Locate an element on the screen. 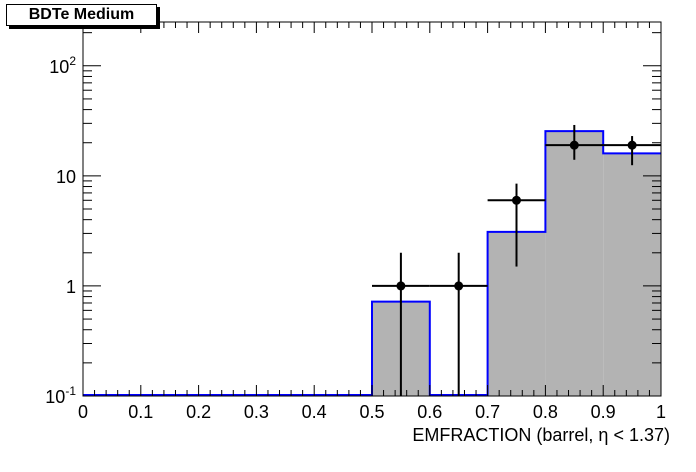  x-tick-label: 0.2 is located at coordinates (198, 412).